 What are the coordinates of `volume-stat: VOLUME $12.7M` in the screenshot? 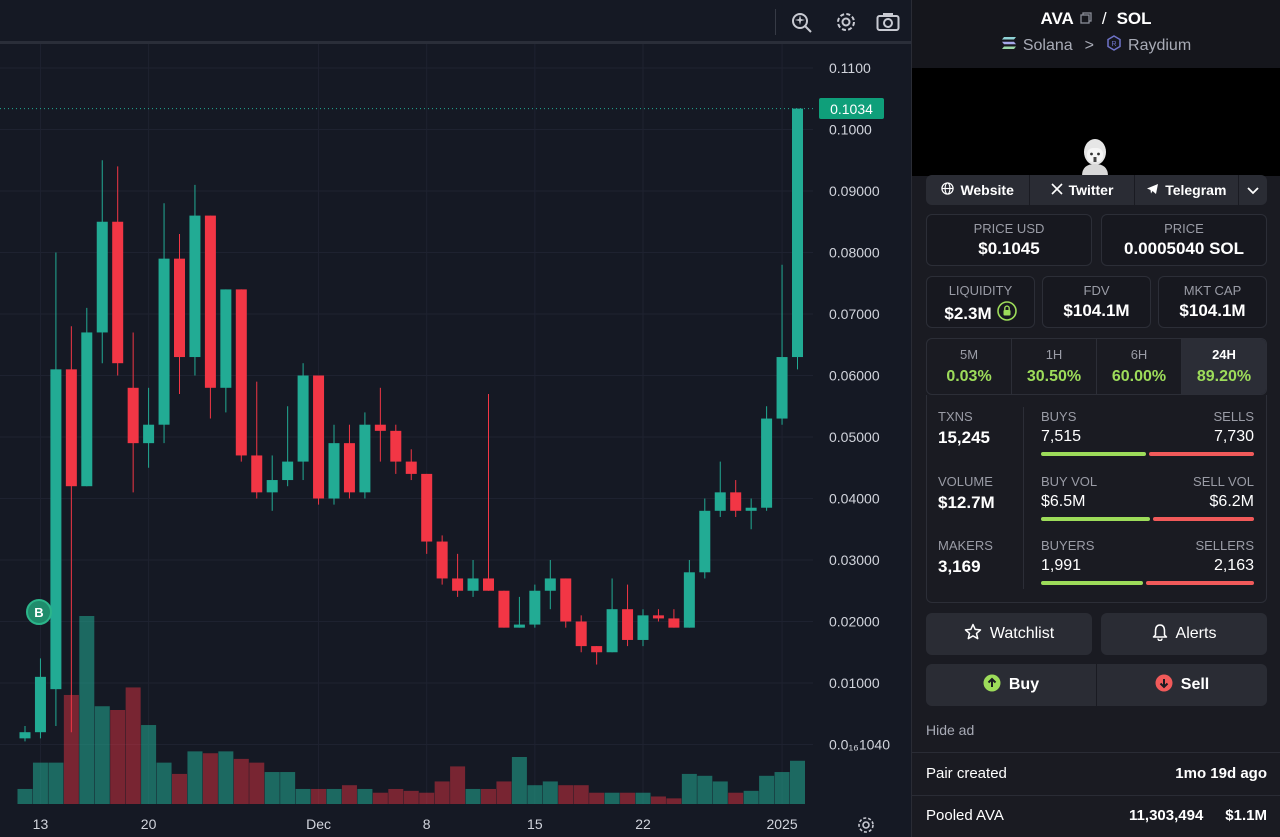 It's located at (966, 493).